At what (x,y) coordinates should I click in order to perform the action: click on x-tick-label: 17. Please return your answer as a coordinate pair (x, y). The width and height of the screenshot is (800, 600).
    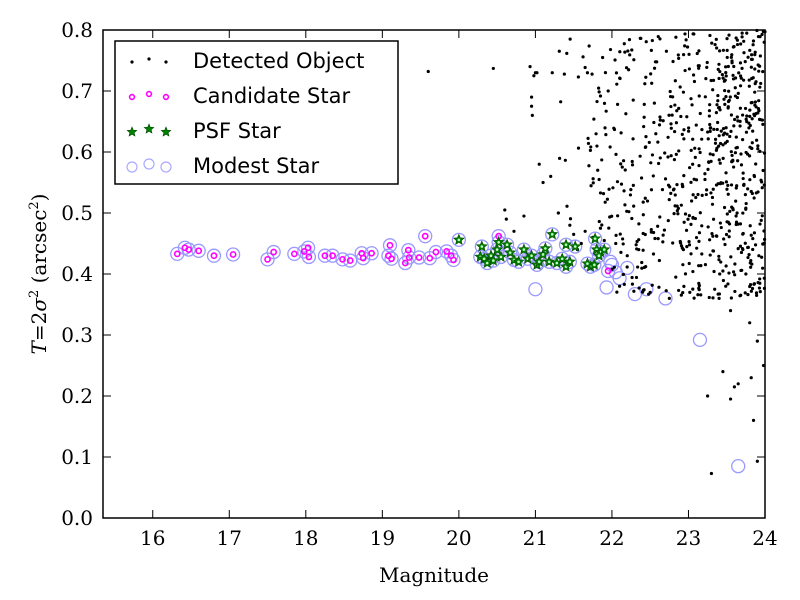
    Looking at the image, I should click on (229, 538).